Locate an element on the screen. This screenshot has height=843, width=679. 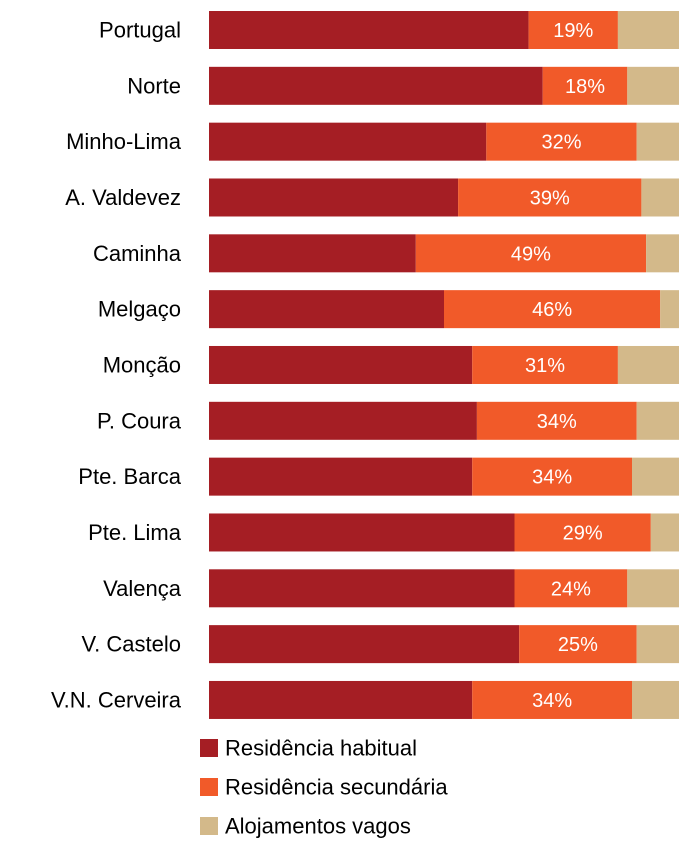
category-label: V.N. Cerveira is located at coordinates (116, 699).